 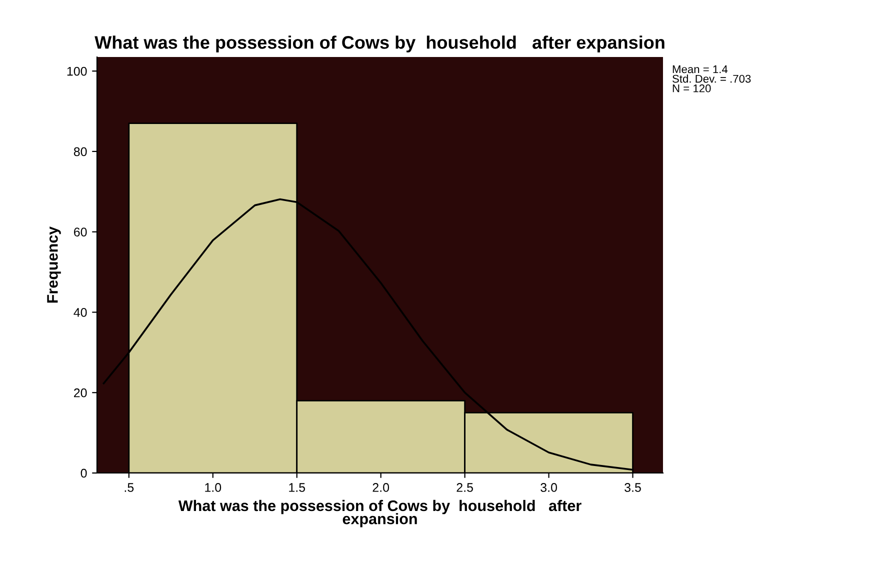 I want to click on y-tick-label: 20, so click(x=80, y=393).